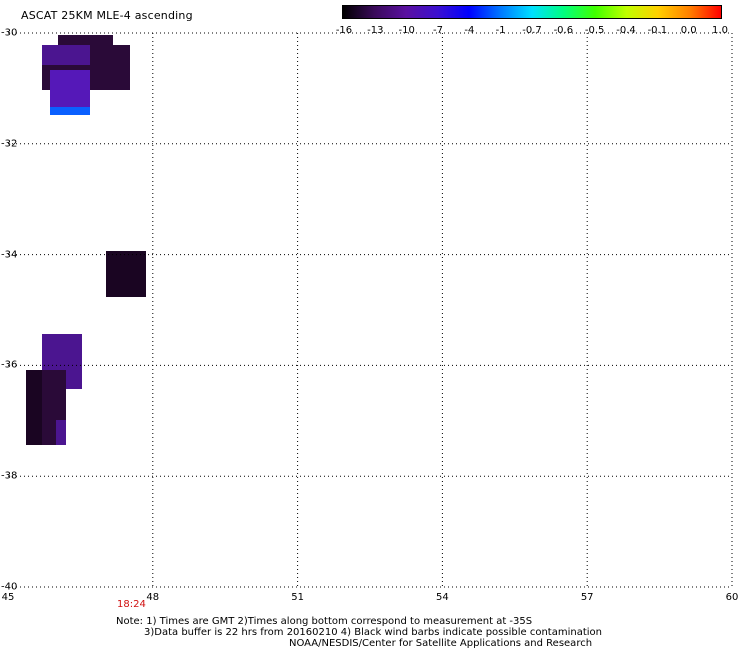 The width and height of the screenshot is (740, 650). What do you see at coordinates (688, 30) in the screenshot?
I see `color-scale-tick-label: 0.0` at bounding box center [688, 30].